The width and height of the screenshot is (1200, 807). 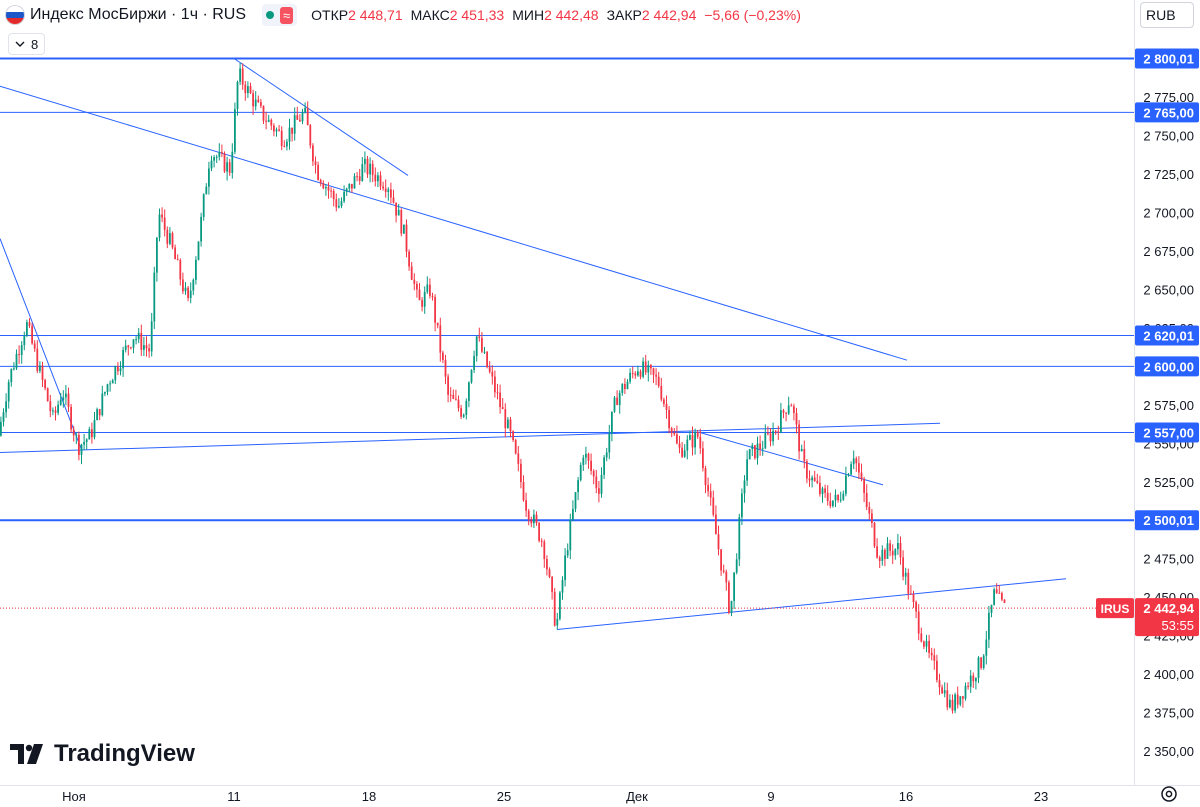 What do you see at coordinates (234, 796) in the screenshot?
I see `x-tick-label: 11` at bounding box center [234, 796].